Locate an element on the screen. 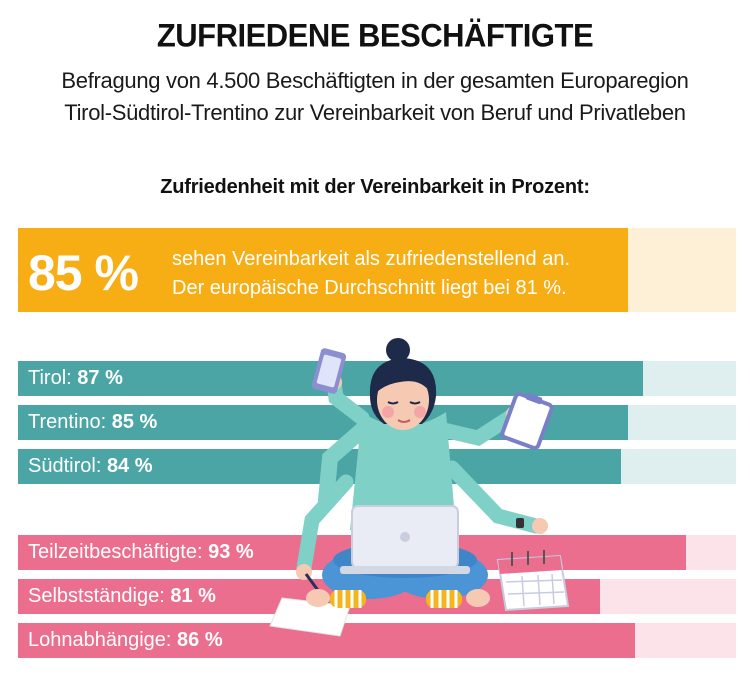 Image resolution: width=750 pixels, height=687 pixels. bar-label: Teilzeitbeschäftigte: 93 % is located at coordinates (141, 552).